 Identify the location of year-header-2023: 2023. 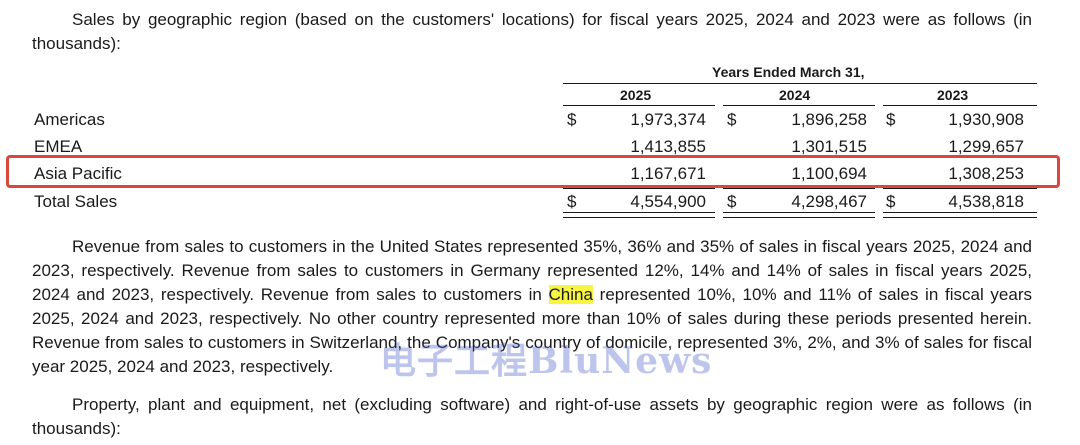
(953, 95).